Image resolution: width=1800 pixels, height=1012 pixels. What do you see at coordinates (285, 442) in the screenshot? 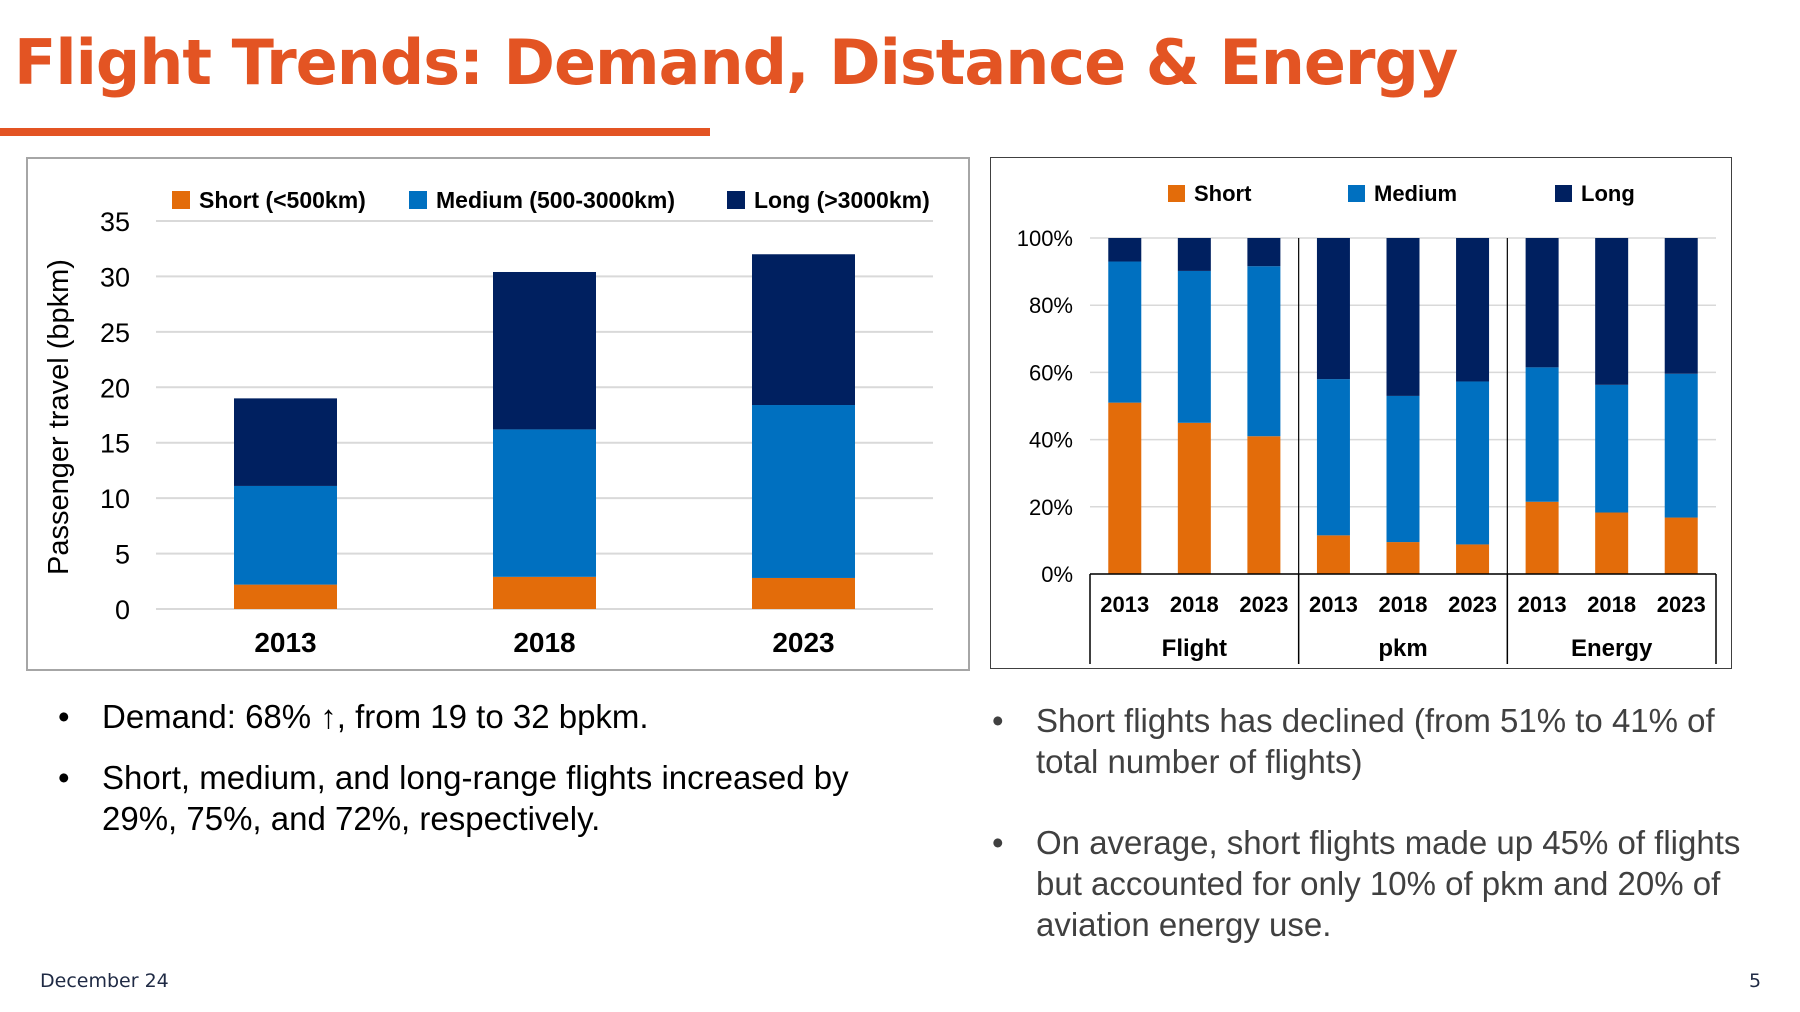
I see `bar-long-2013` at bounding box center [285, 442].